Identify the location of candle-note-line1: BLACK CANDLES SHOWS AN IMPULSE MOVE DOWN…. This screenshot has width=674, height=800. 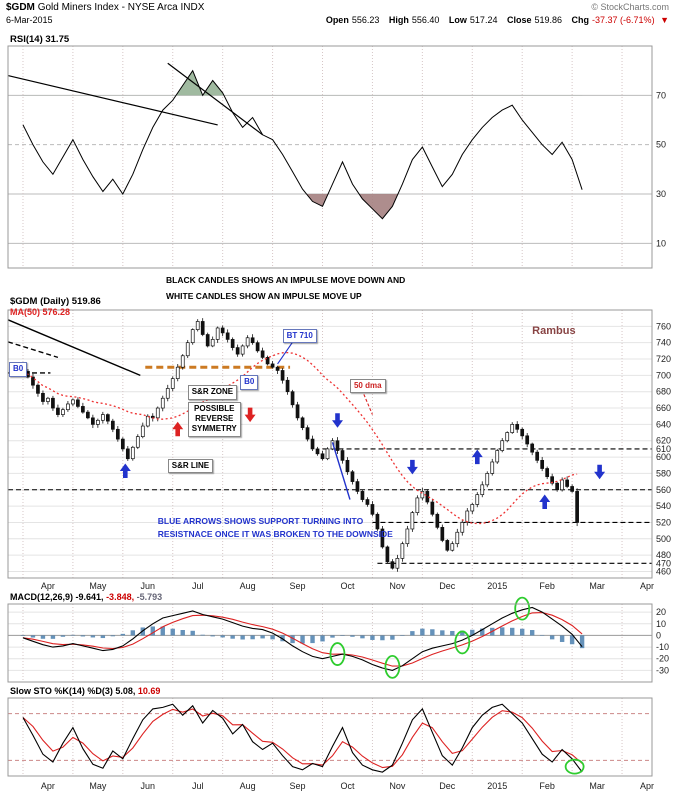
(286, 280).